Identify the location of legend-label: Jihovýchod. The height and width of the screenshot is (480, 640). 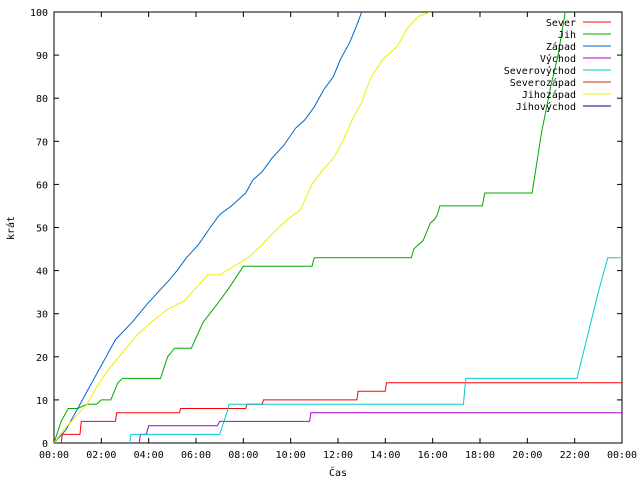
(546, 107).